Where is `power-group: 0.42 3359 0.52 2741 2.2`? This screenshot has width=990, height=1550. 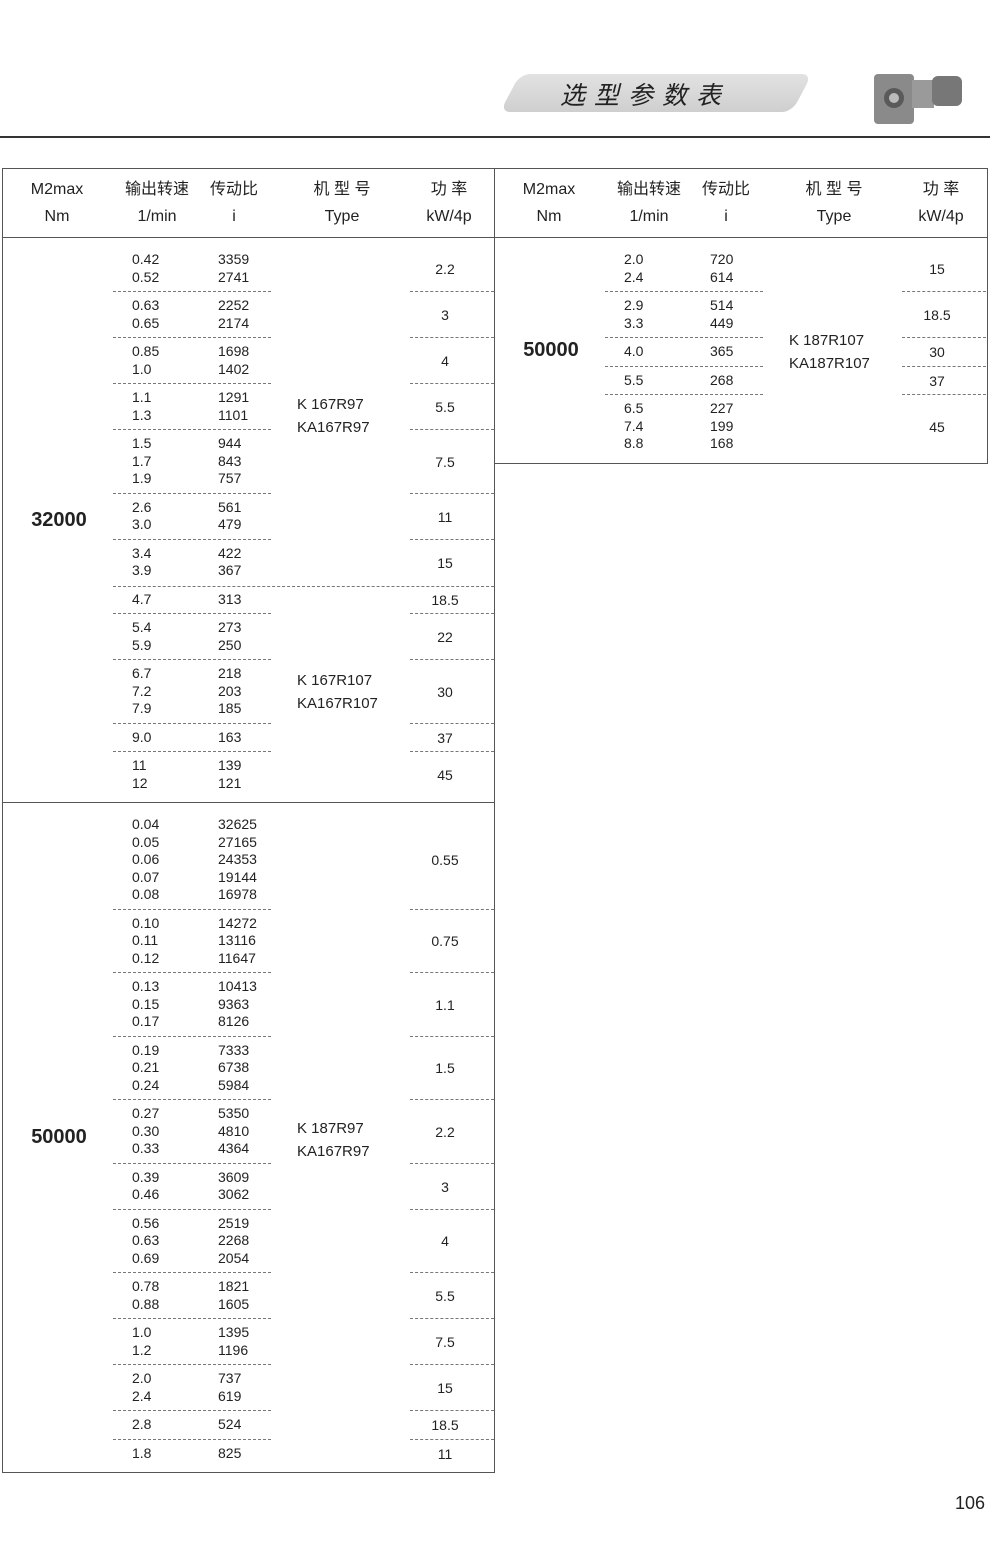 power-group: 0.42 3359 0.52 2741 2.2 is located at coordinates (248, 269).